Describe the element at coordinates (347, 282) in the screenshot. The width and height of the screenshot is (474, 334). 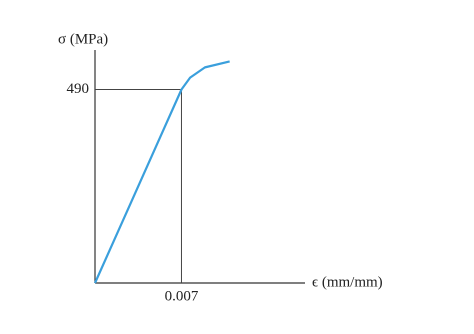
I see `x-axis-label: ϵ (mm/mm)` at that location.